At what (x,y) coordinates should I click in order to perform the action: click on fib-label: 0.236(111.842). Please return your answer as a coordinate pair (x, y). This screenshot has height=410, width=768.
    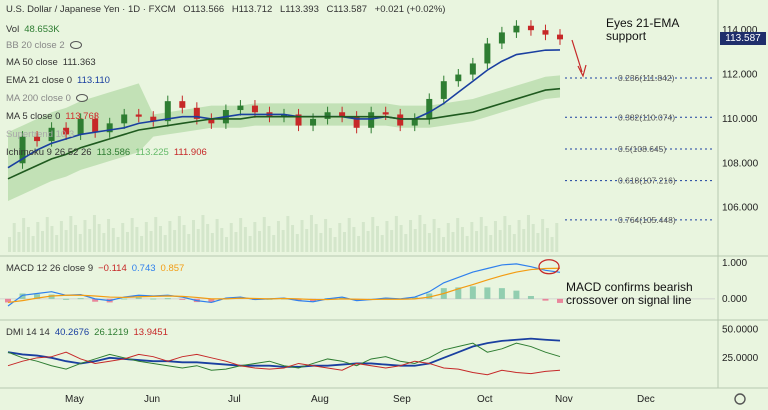
    Looking at the image, I should click on (646, 78).